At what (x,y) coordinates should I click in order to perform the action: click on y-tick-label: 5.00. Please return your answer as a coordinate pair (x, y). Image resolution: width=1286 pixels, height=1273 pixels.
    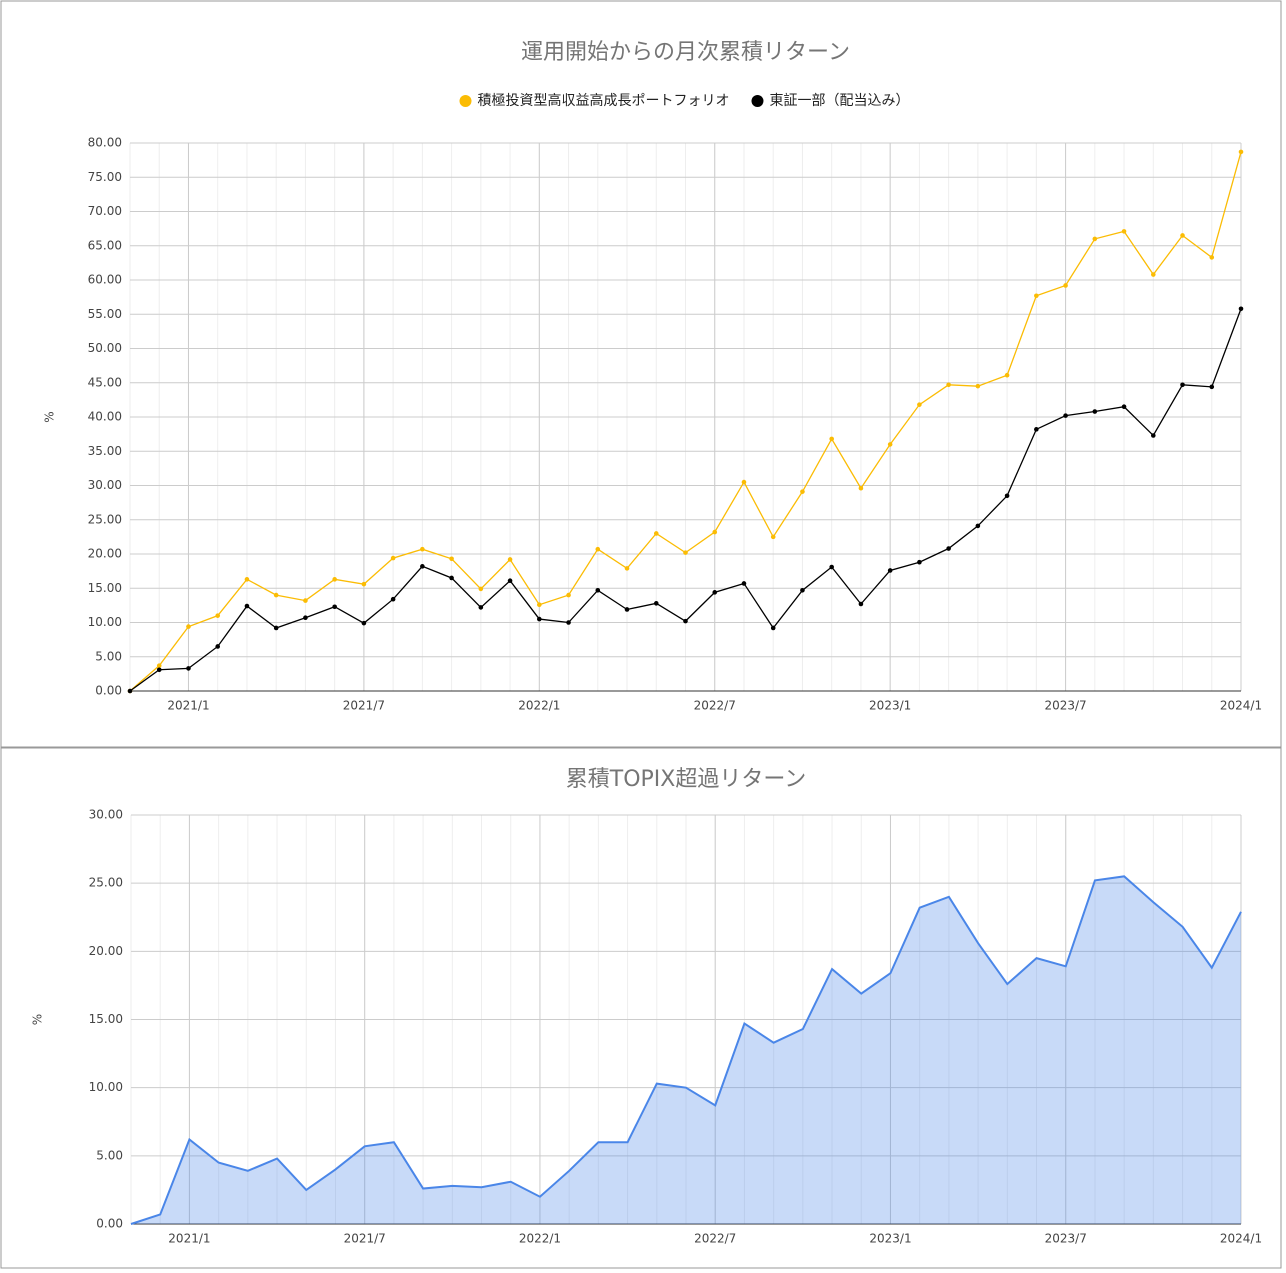
    Looking at the image, I should click on (108, 656).